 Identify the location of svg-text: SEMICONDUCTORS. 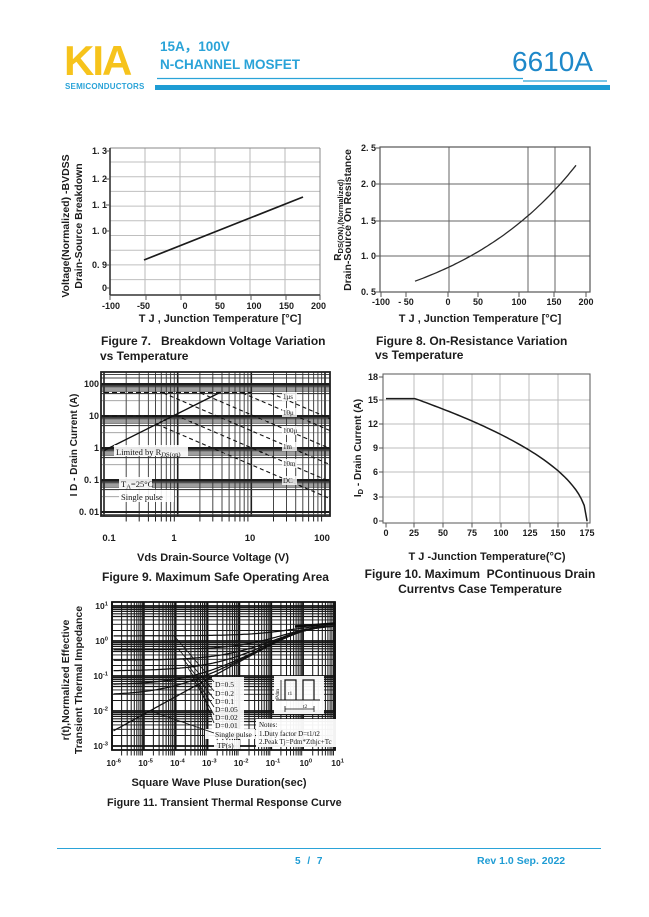
(105, 86).